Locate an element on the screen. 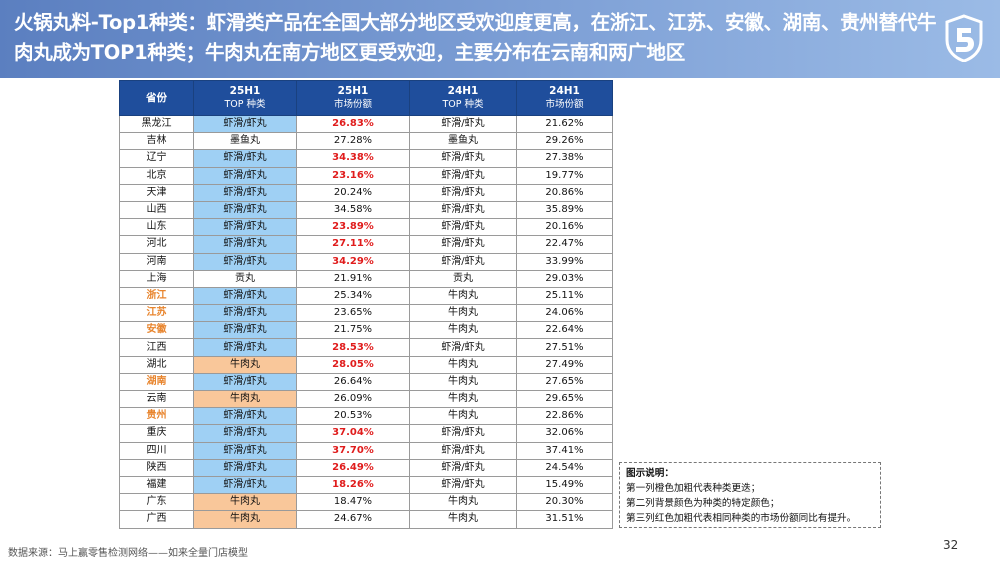  table-row: 浙江 虾滑/虾丸 25.34% 牛肉丸 25.11% is located at coordinates (366, 296).